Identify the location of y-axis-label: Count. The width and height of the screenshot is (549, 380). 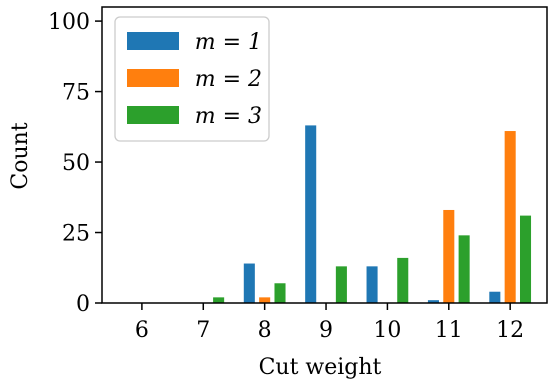
(20, 155).